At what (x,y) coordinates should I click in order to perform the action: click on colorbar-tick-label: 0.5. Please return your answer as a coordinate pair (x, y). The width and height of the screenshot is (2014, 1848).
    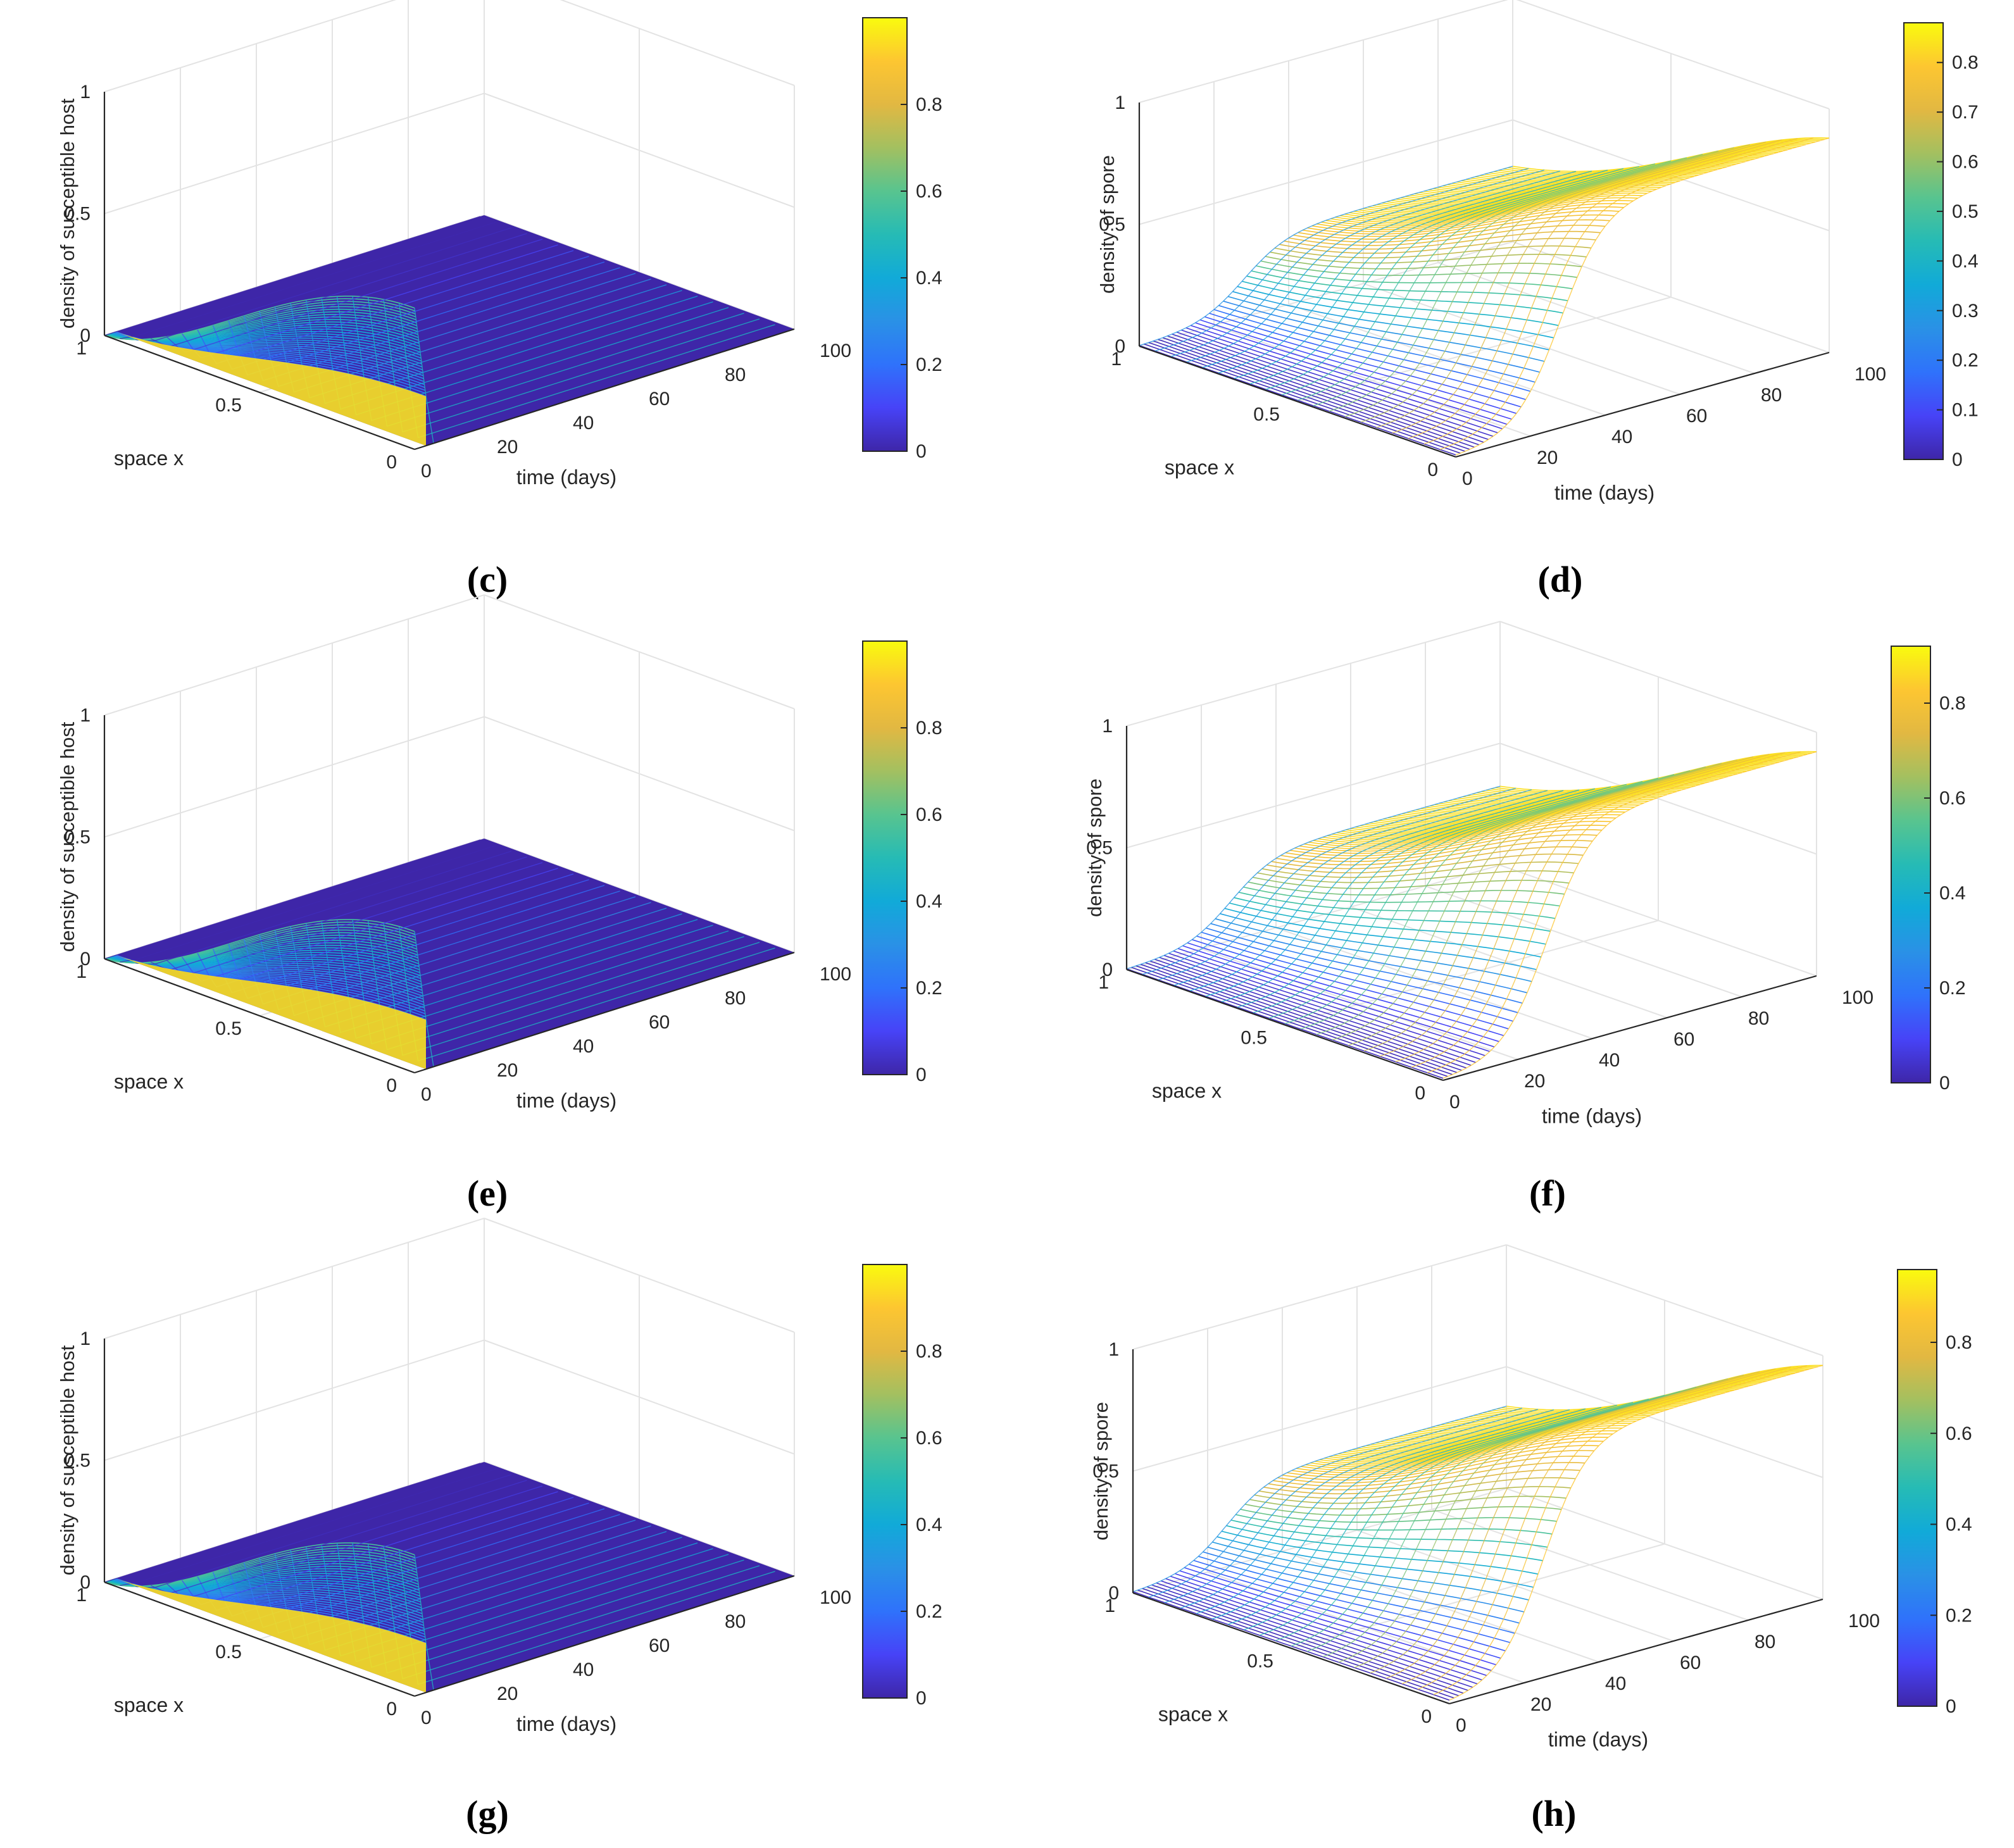
    Looking at the image, I should click on (1965, 211).